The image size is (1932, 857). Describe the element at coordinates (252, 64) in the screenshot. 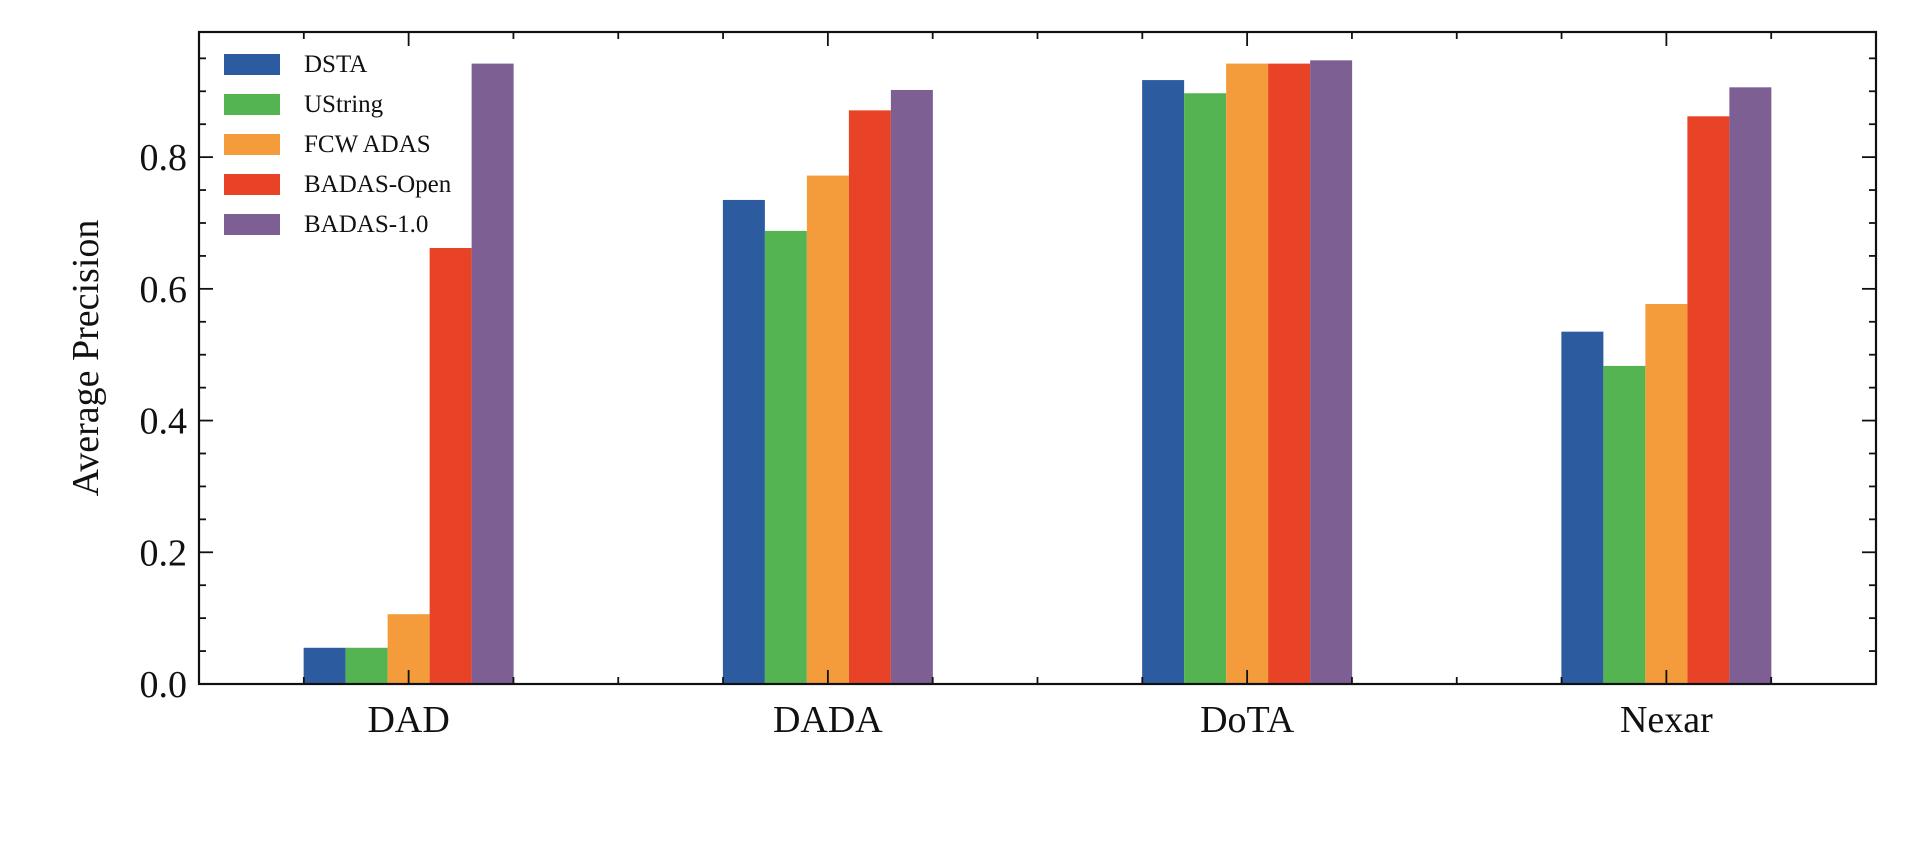

I see `legend-swatch-dsta` at that location.